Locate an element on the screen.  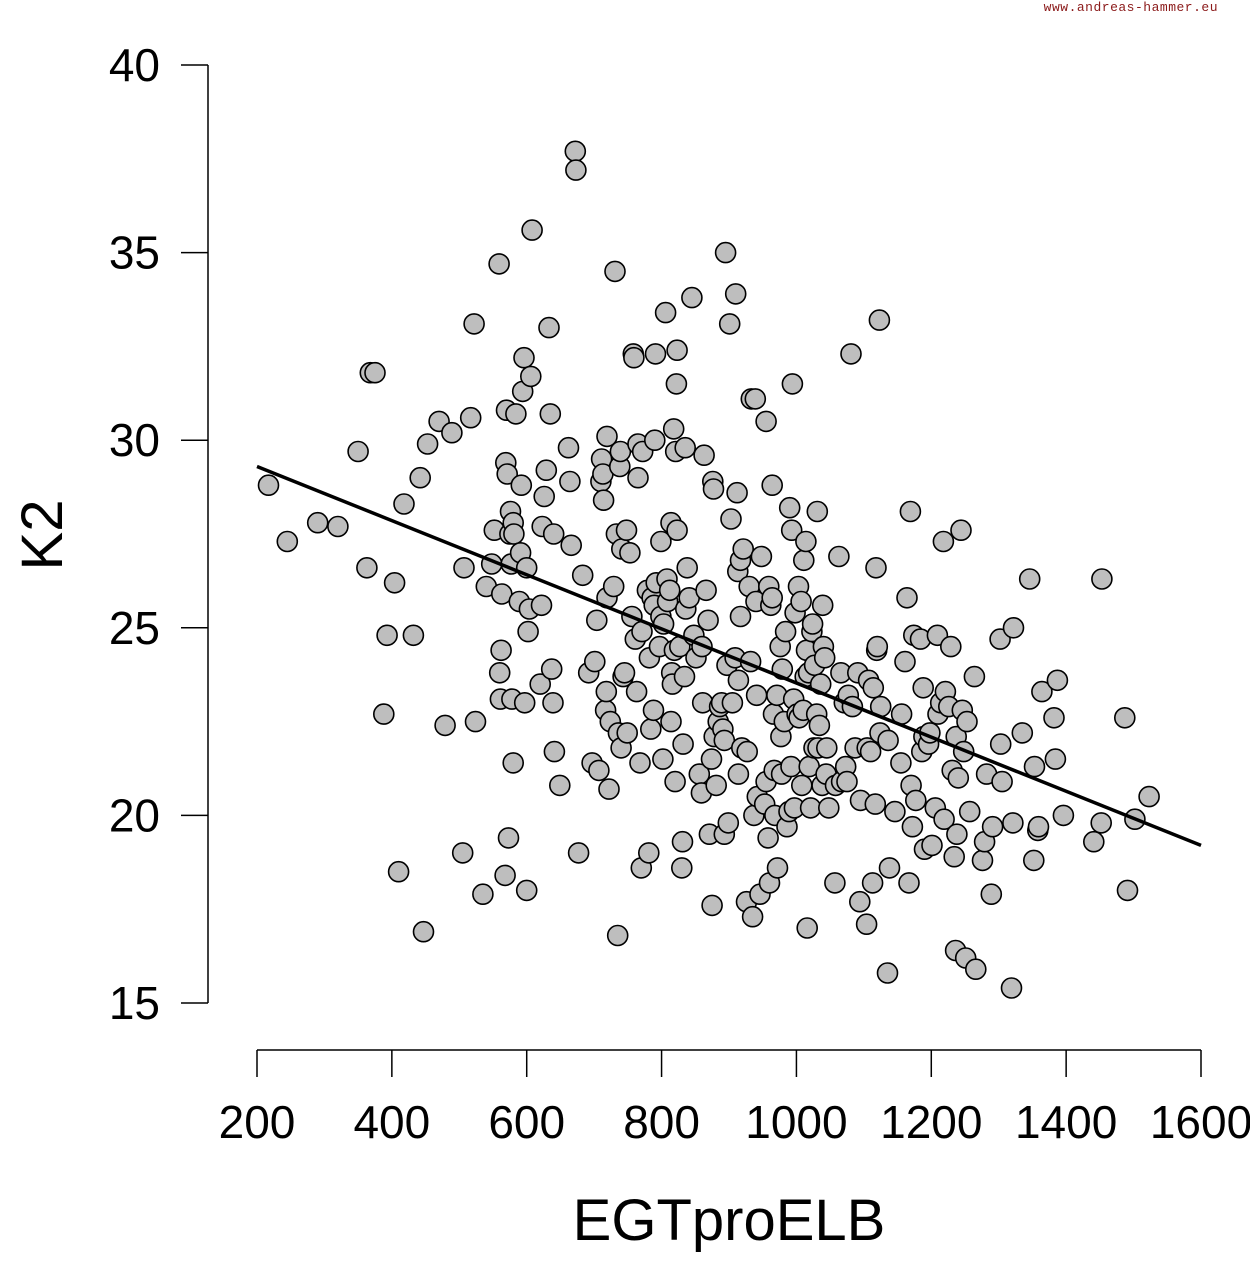
y-tick-label: 35 is located at coordinates (134, 253).